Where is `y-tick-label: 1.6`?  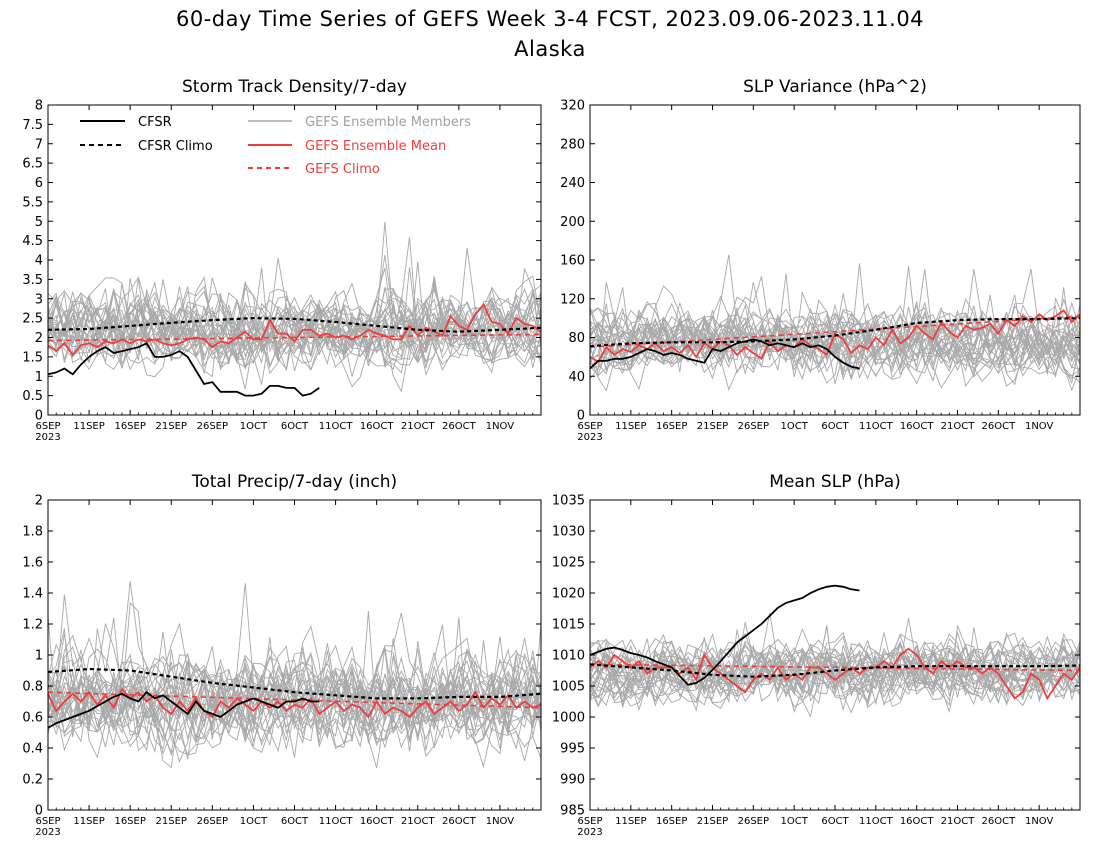 y-tick-label: 1.6 is located at coordinates (32, 563).